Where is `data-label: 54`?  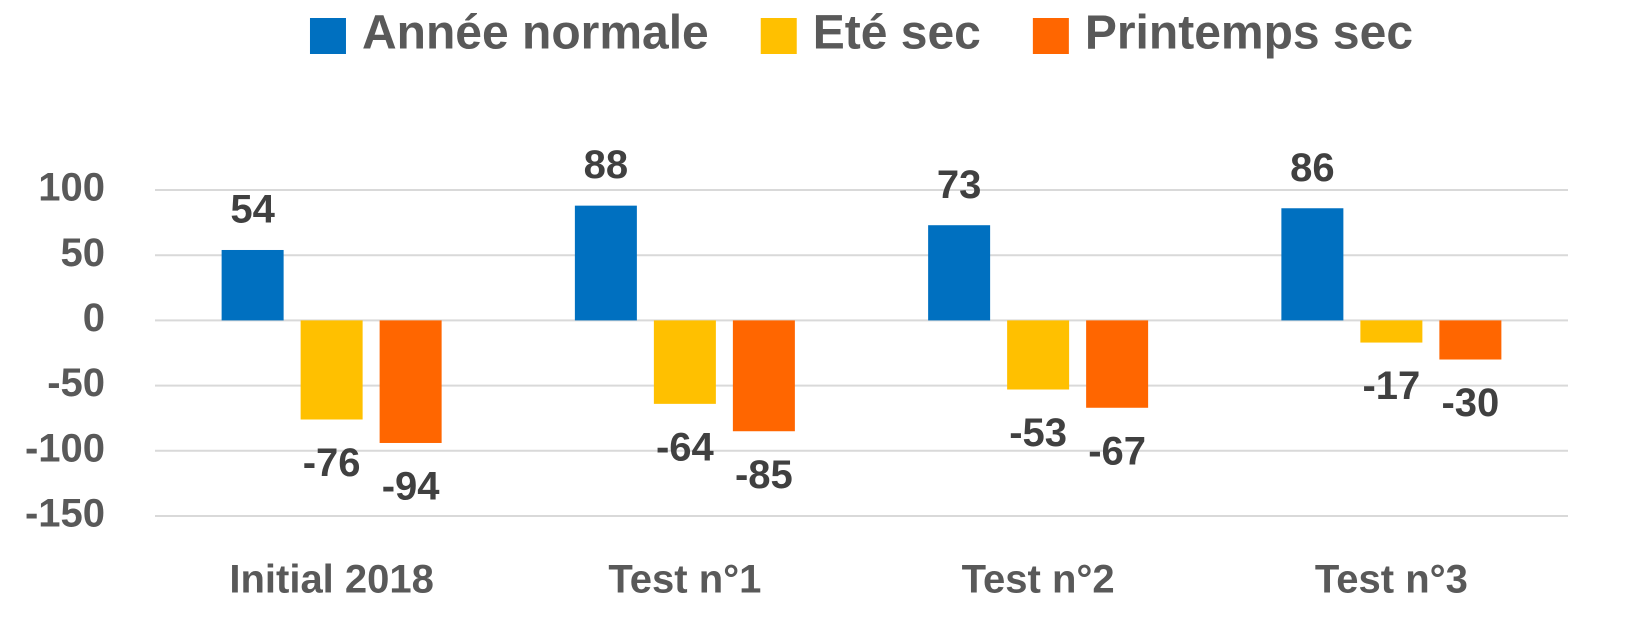
data-label: 54 is located at coordinates (252, 210).